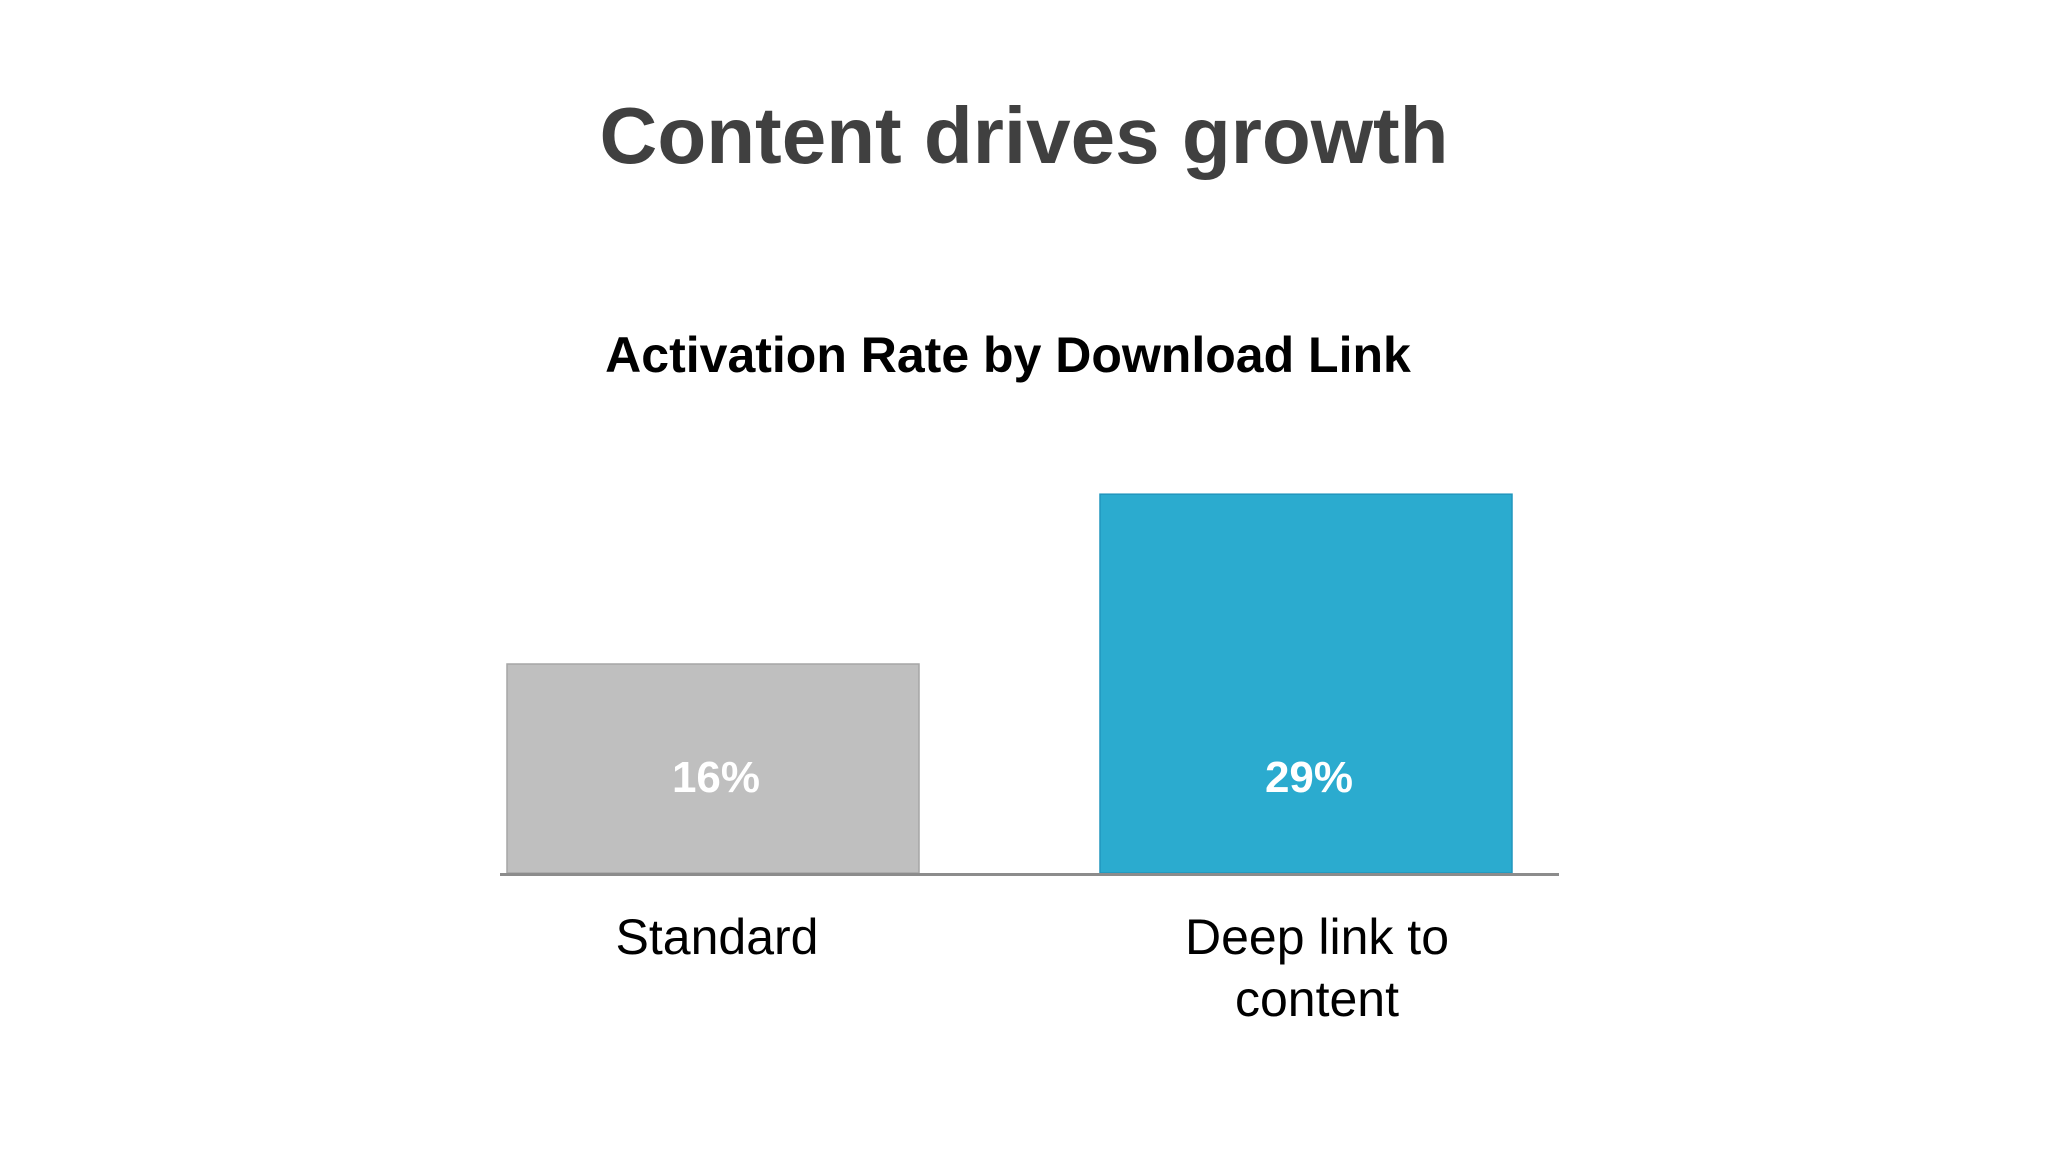 This screenshot has width=2048, height=1152. What do you see at coordinates (1024, 135) in the screenshot?
I see `slide-title: Content drives growth` at bounding box center [1024, 135].